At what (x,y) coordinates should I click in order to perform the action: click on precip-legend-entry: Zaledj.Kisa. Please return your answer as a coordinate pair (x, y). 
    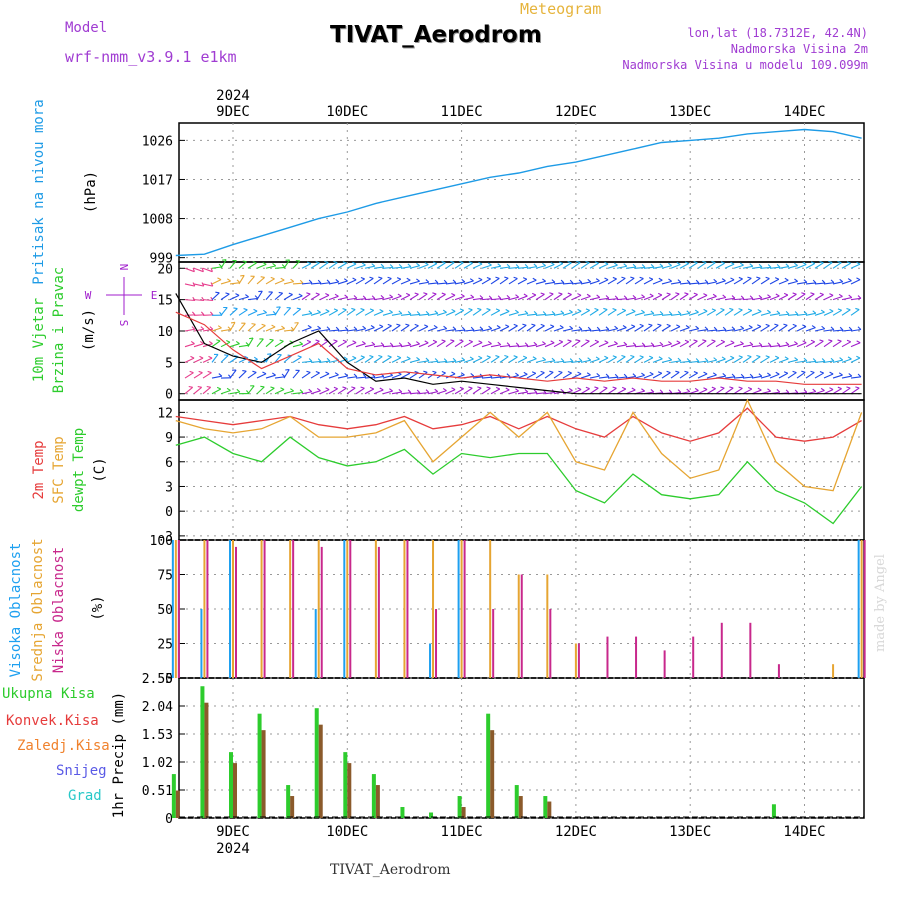
    Looking at the image, I should click on (63, 746).